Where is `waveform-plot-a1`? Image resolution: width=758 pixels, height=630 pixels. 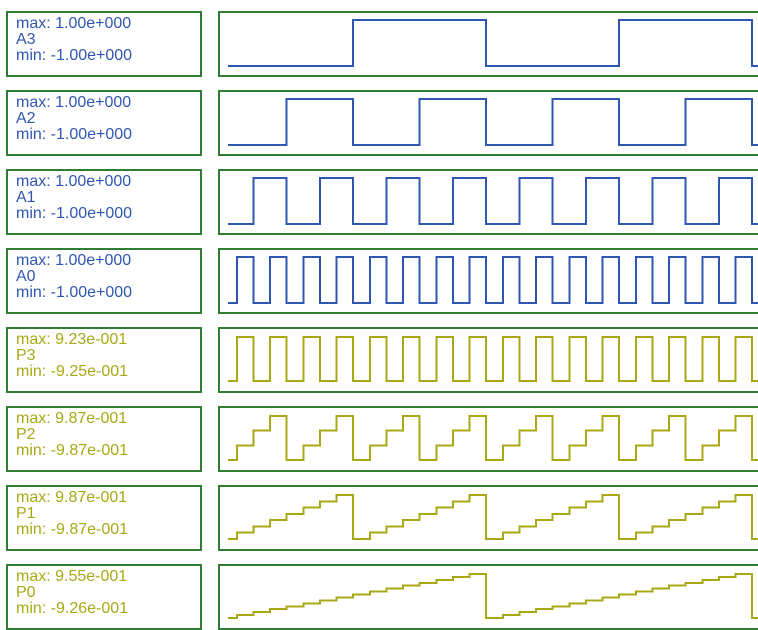 waveform-plot-a1 is located at coordinates (488, 202).